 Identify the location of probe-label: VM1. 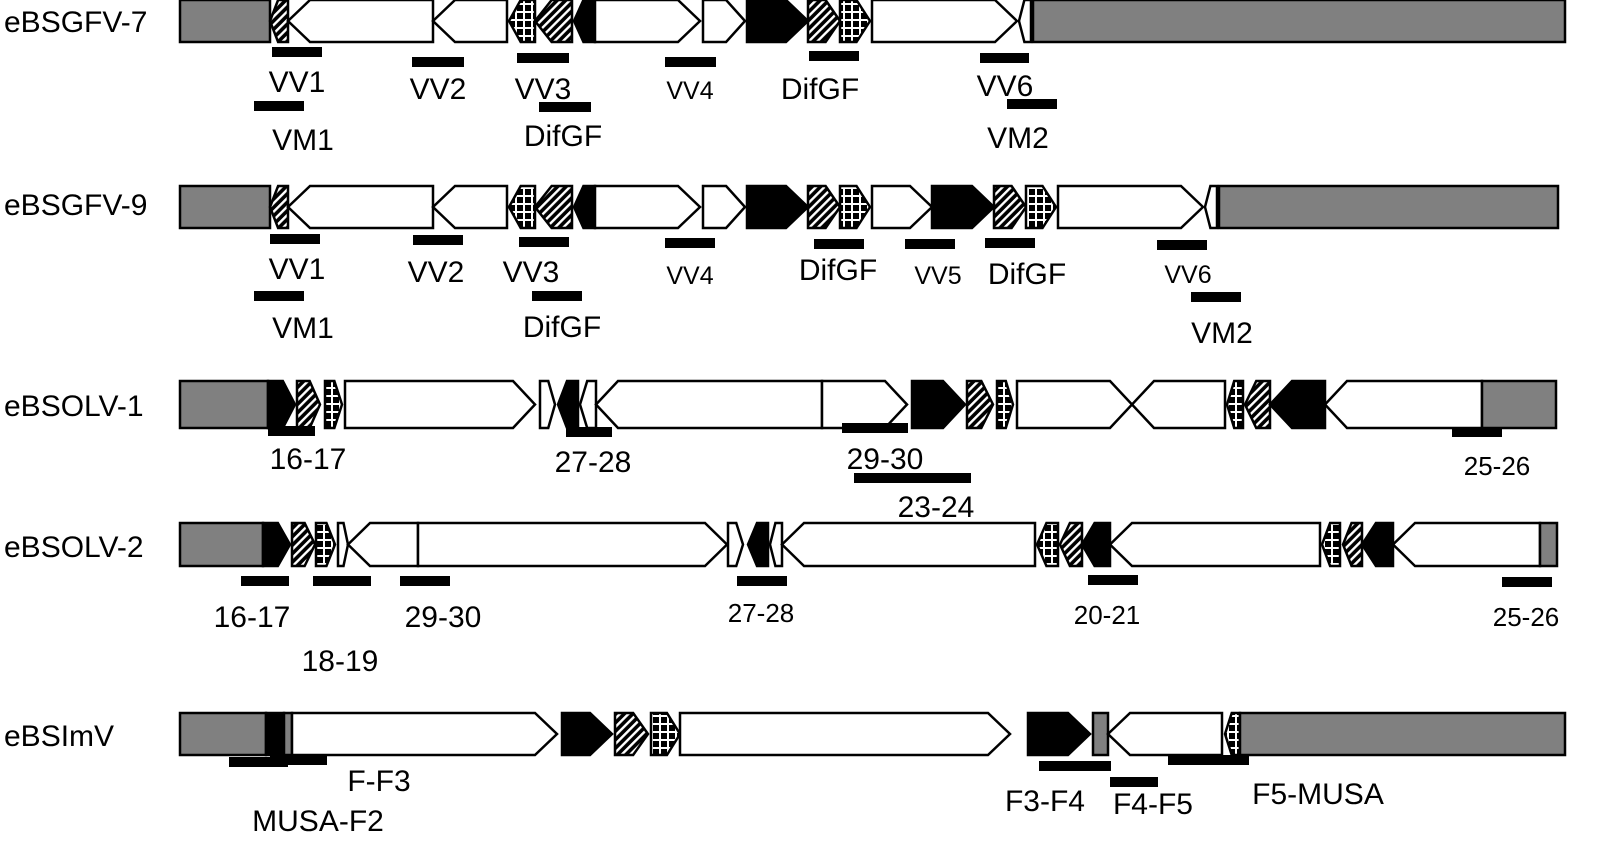
(303, 328).